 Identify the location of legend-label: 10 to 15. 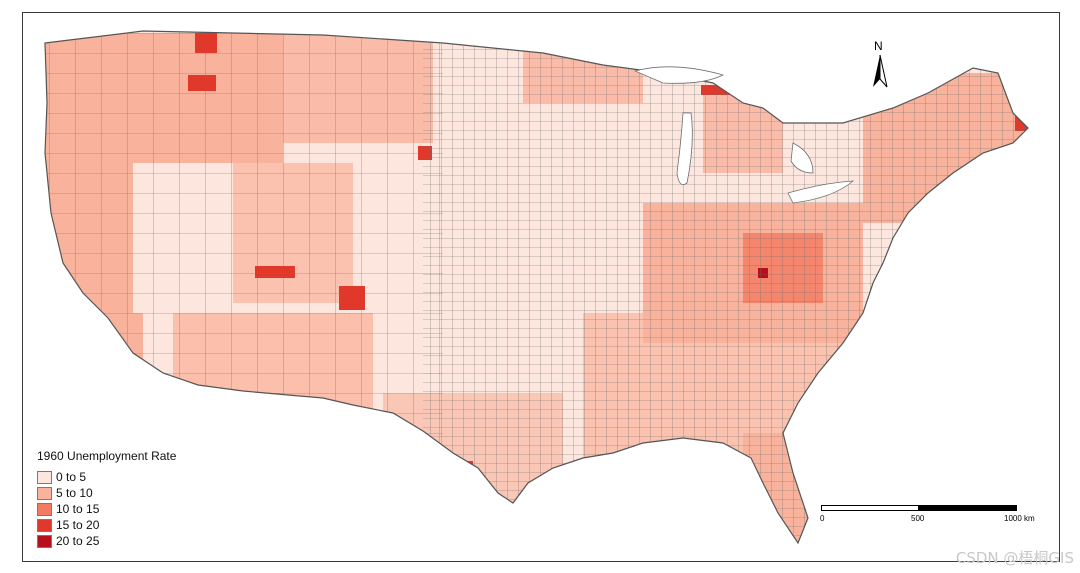
(78, 509).